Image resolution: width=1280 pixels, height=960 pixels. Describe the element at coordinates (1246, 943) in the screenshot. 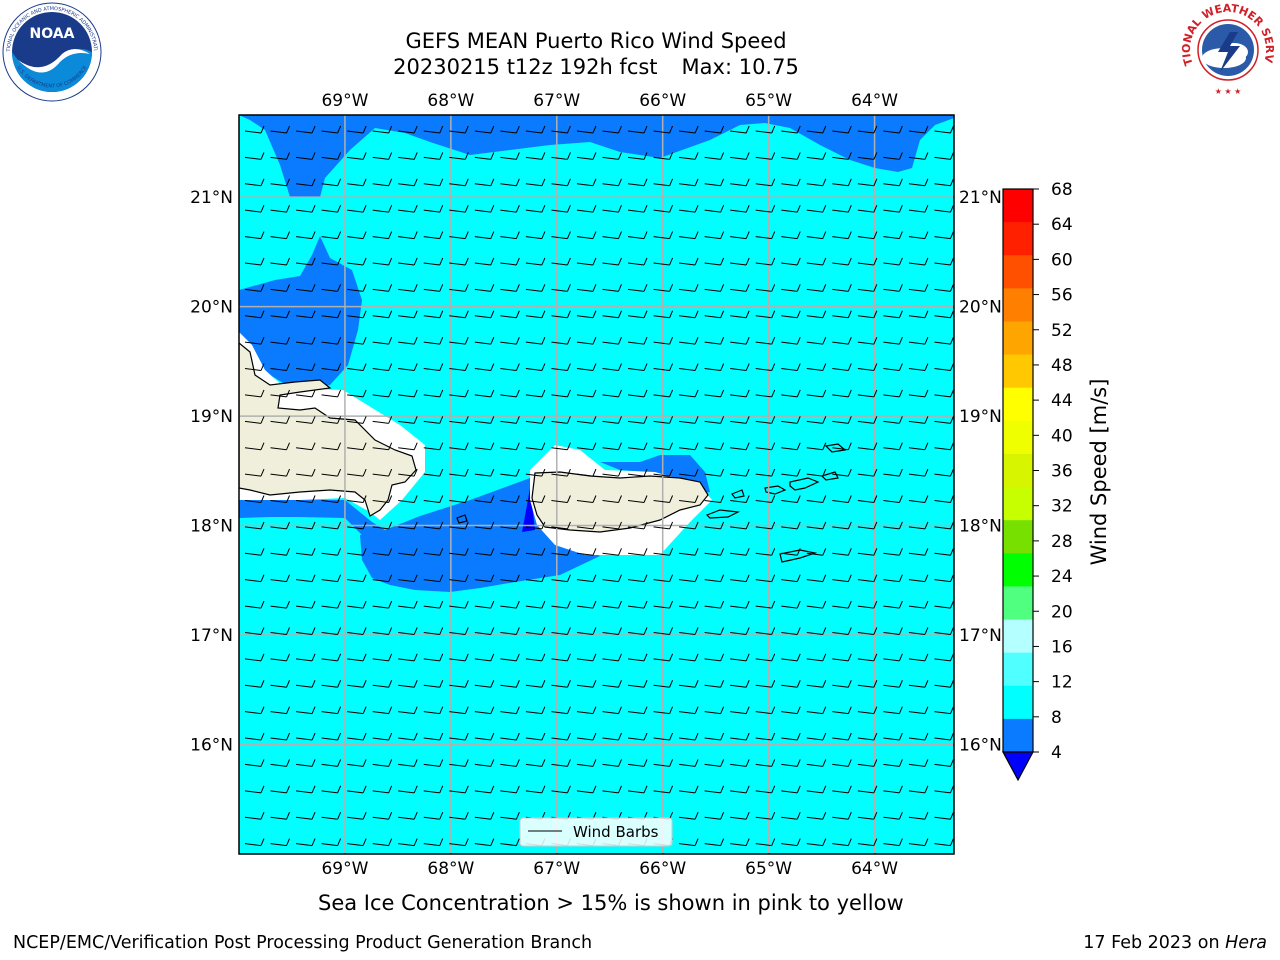

I see `footer-host: Hera` at that location.